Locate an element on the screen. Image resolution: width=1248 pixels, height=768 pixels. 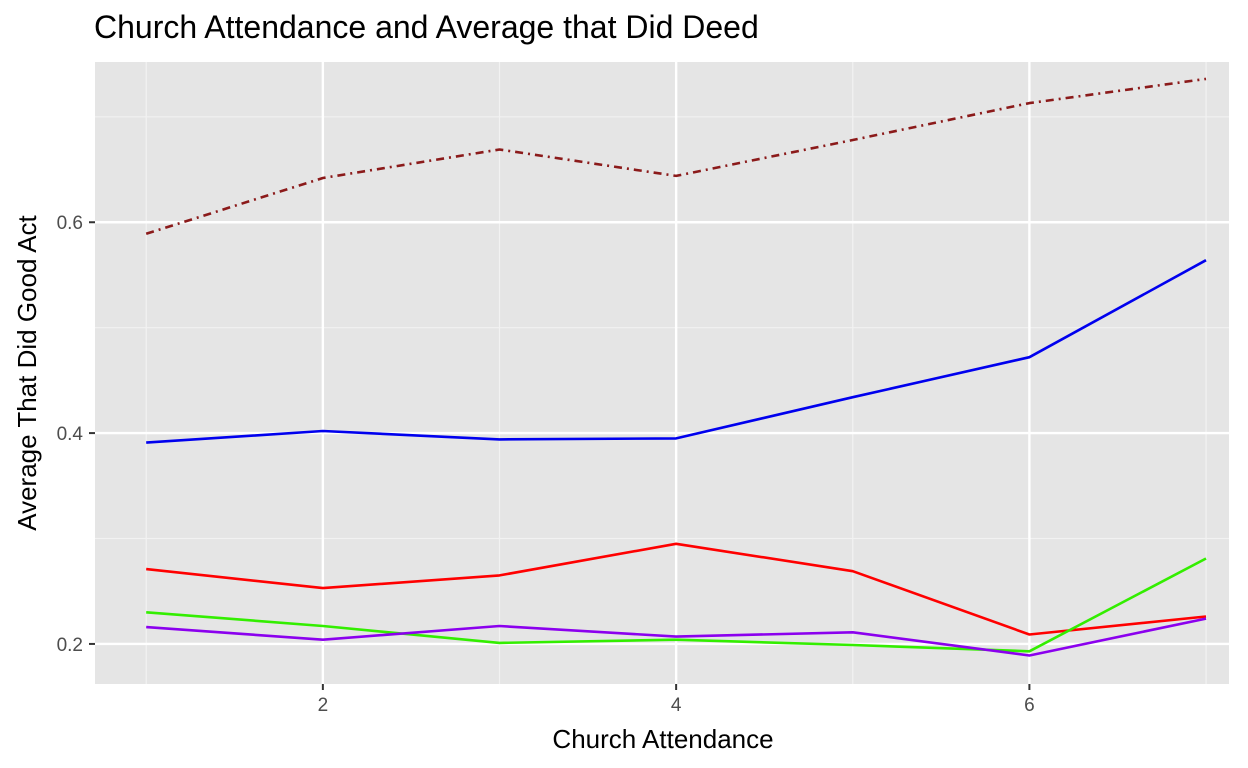
x-tick-label: 6 is located at coordinates (1029, 705).